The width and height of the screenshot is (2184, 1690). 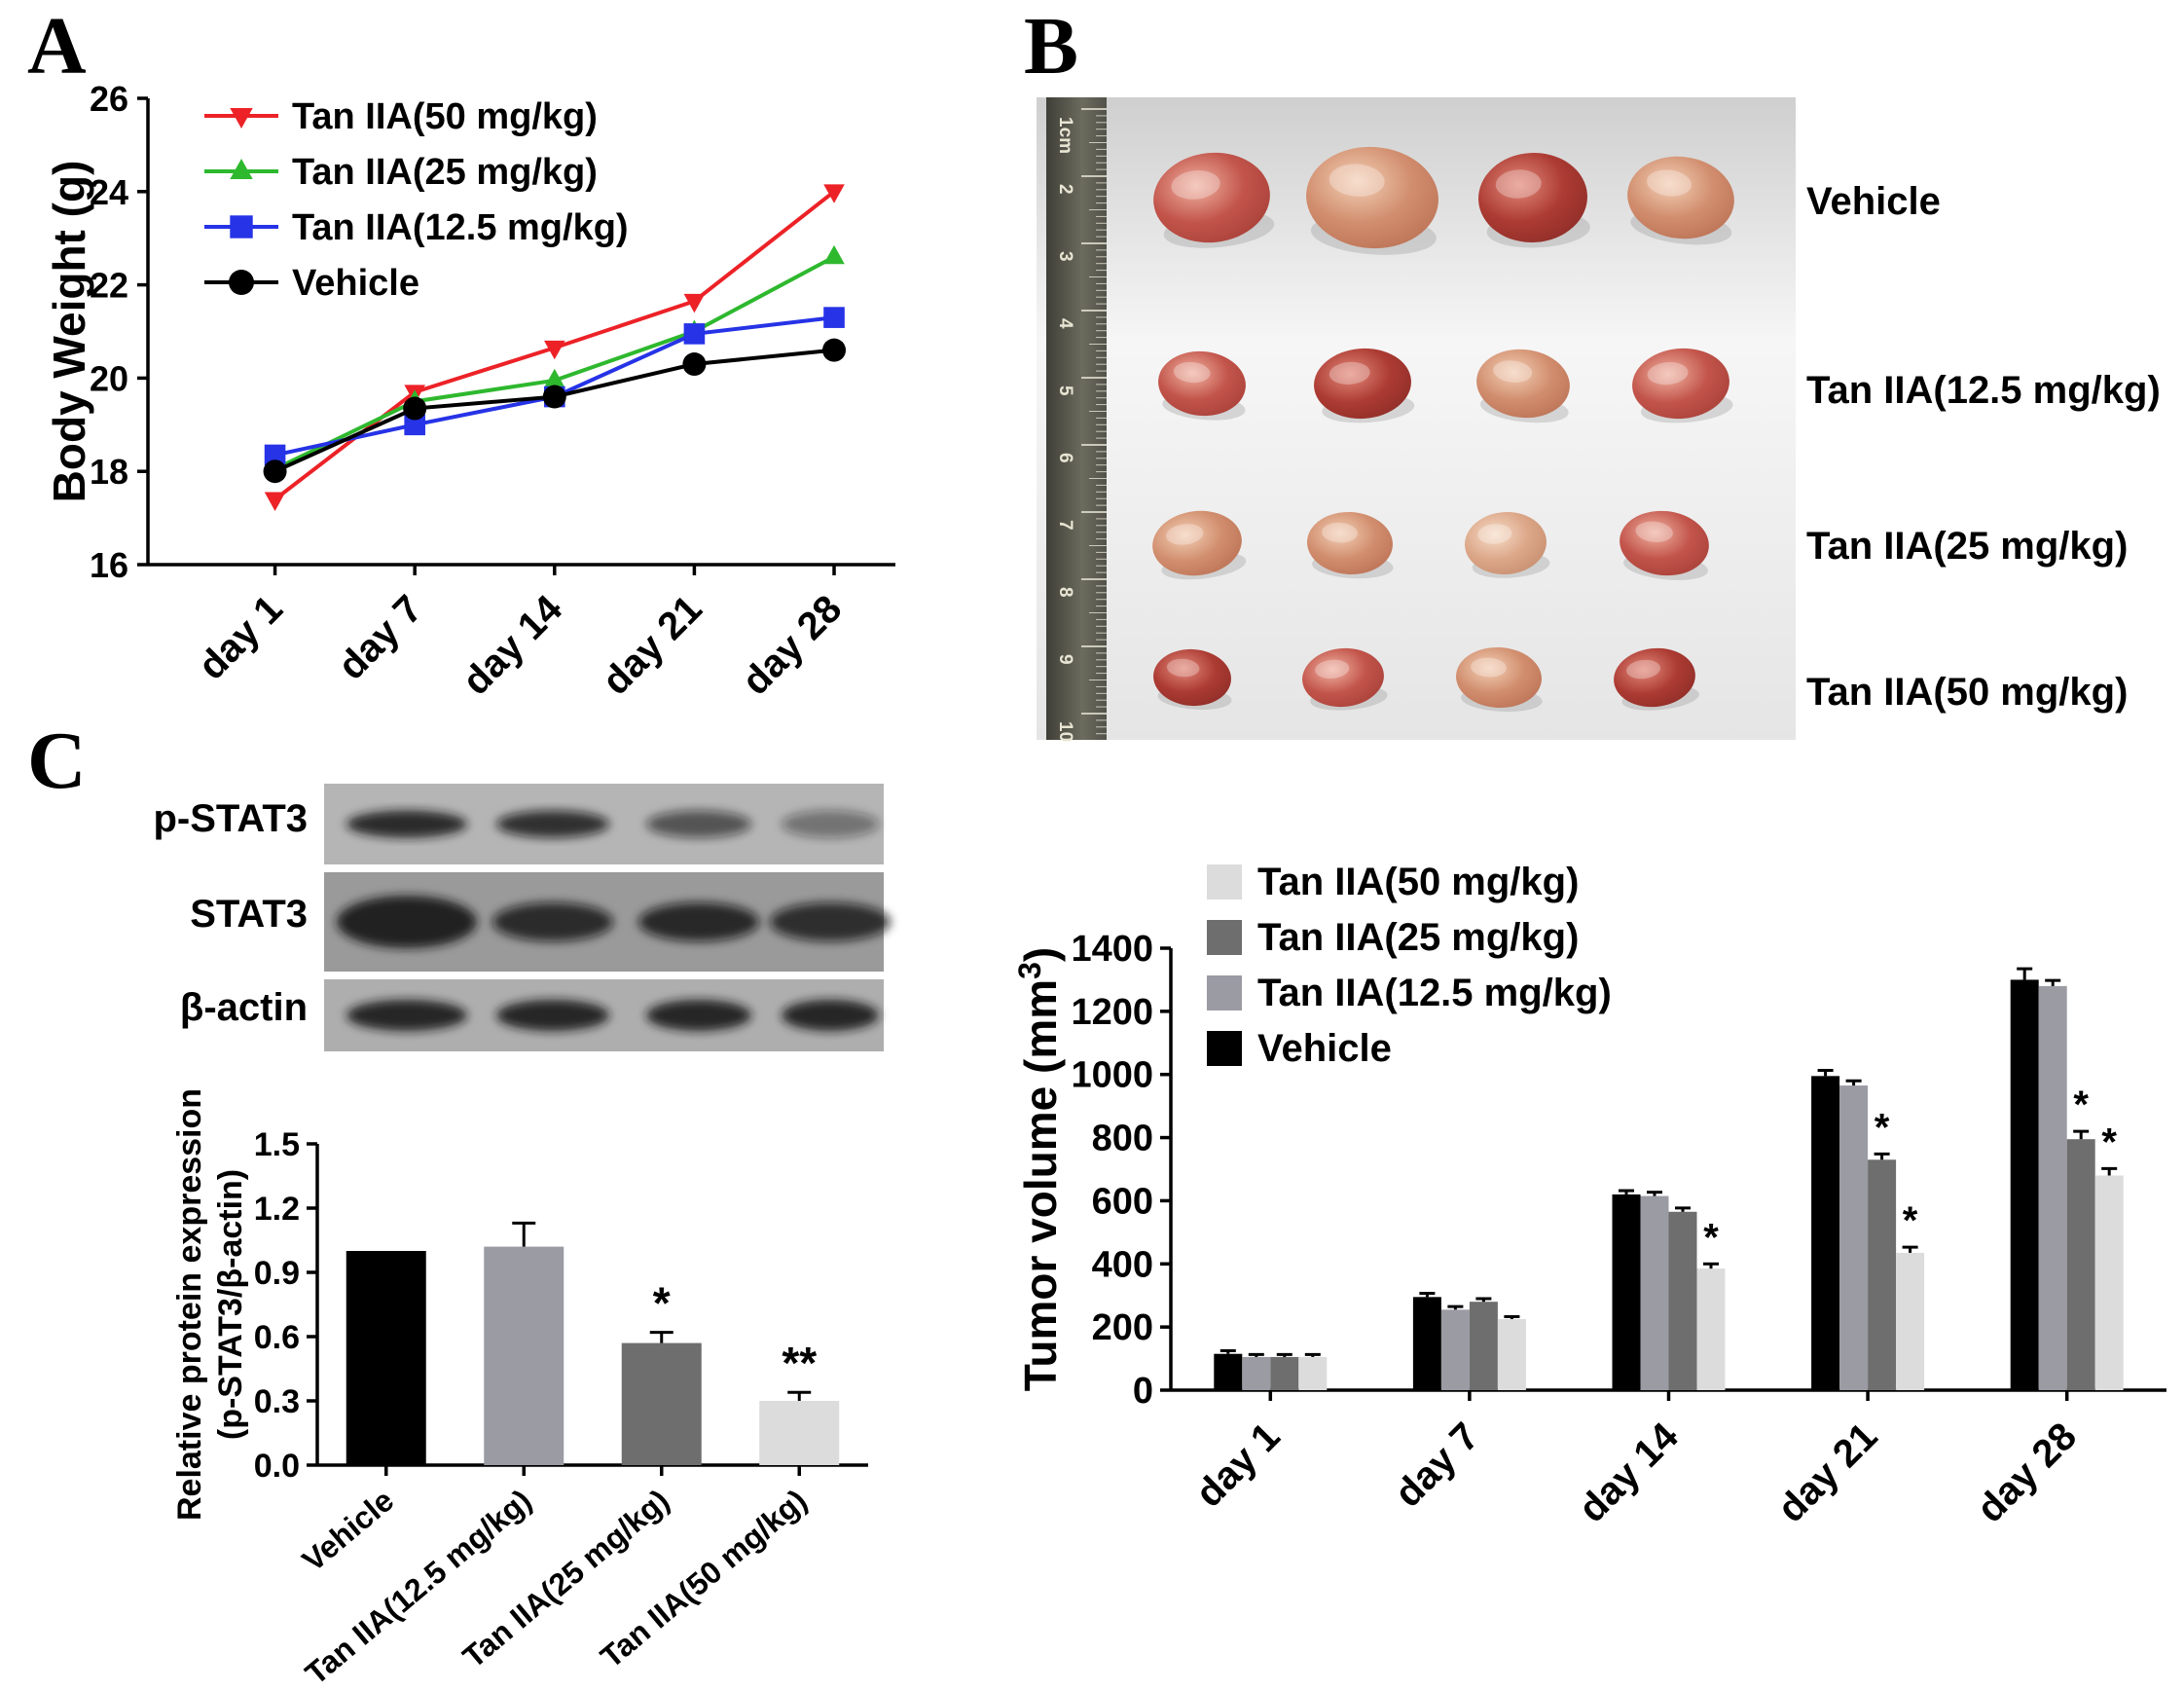 What do you see at coordinates (1967, 546) in the screenshot?
I see `photo-row-label-tan-25: Tan IIA(25 mg/kg)` at bounding box center [1967, 546].